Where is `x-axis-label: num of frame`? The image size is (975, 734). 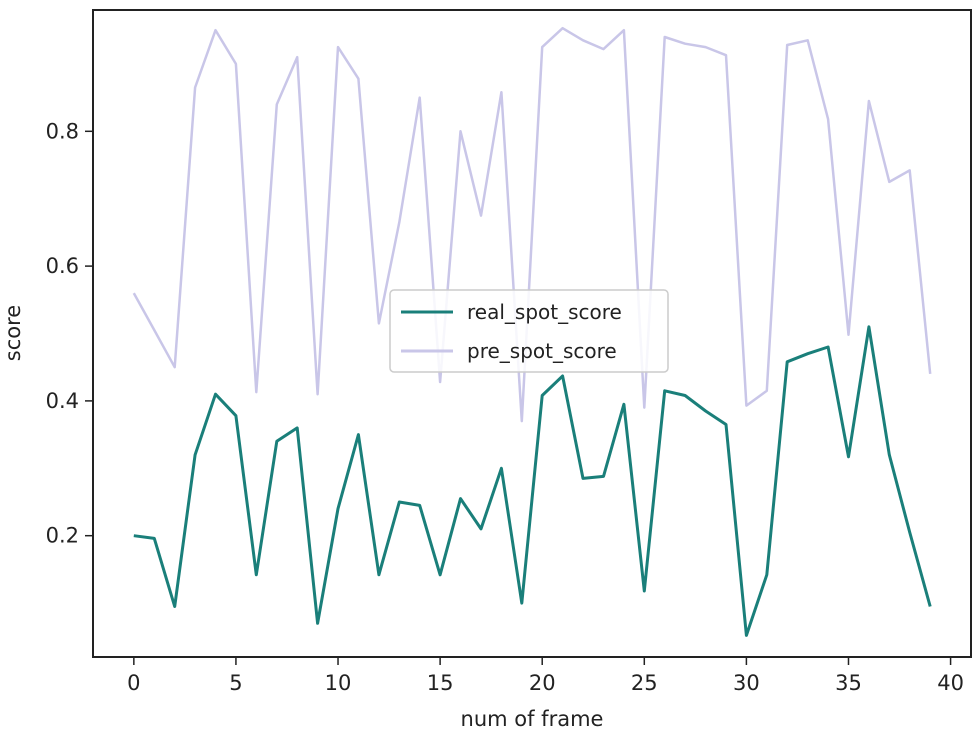
x-axis-label: num of frame is located at coordinates (532, 719).